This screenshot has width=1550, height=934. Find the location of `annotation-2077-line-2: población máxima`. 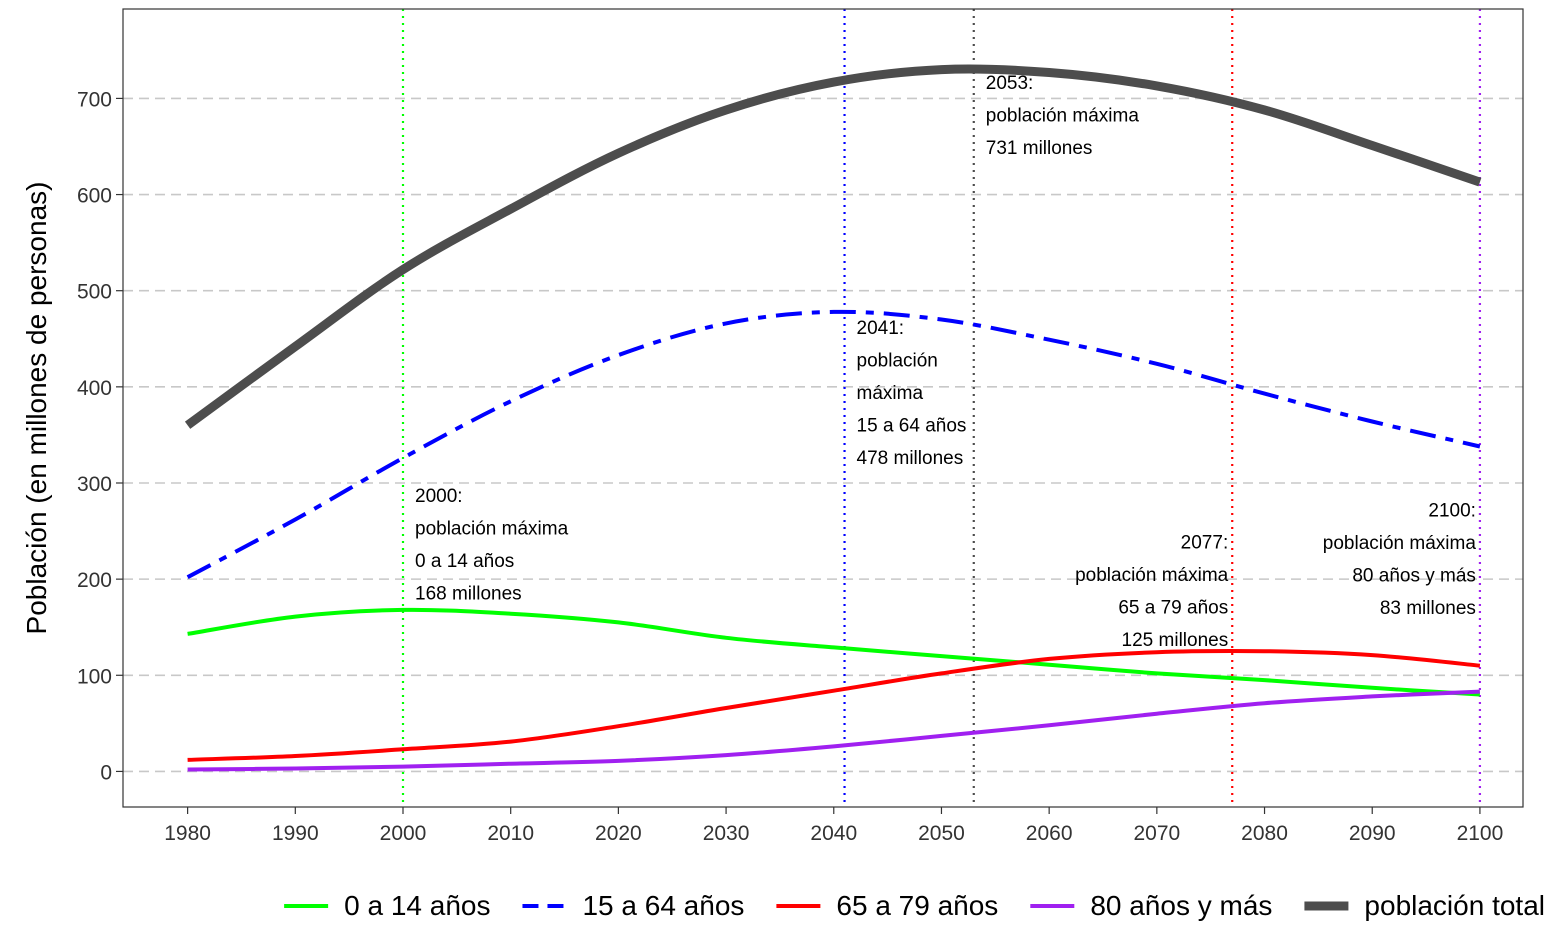

annotation-2077-line-2: población máxima is located at coordinates (1152, 575).